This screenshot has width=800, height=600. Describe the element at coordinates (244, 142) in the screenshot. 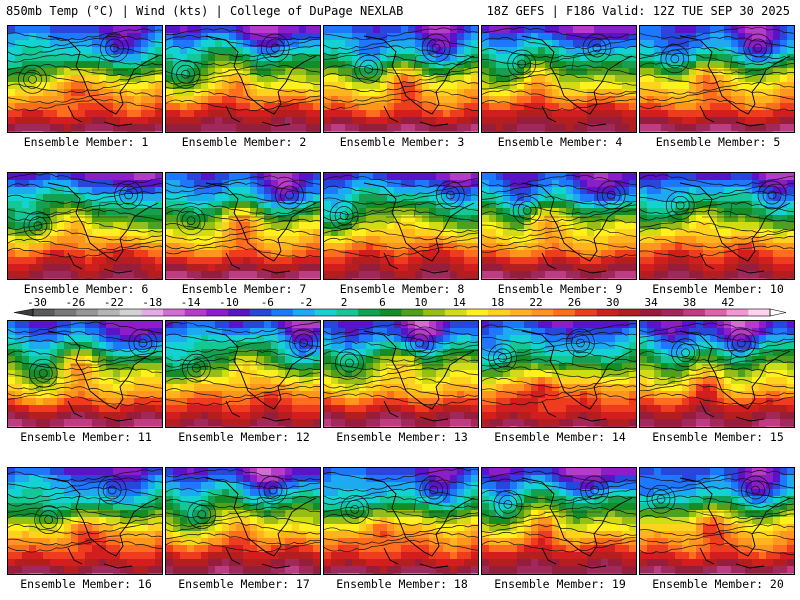

I see `ensemble-member-label: Ensemble Member: 2` at that location.